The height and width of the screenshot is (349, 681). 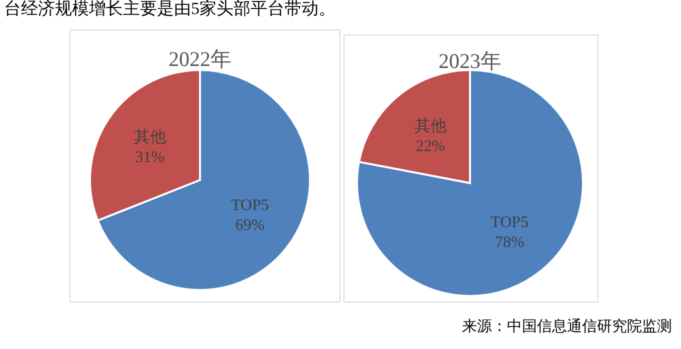 What do you see at coordinates (150, 157) in the screenshot?
I see `data-label: 31%` at bounding box center [150, 157].